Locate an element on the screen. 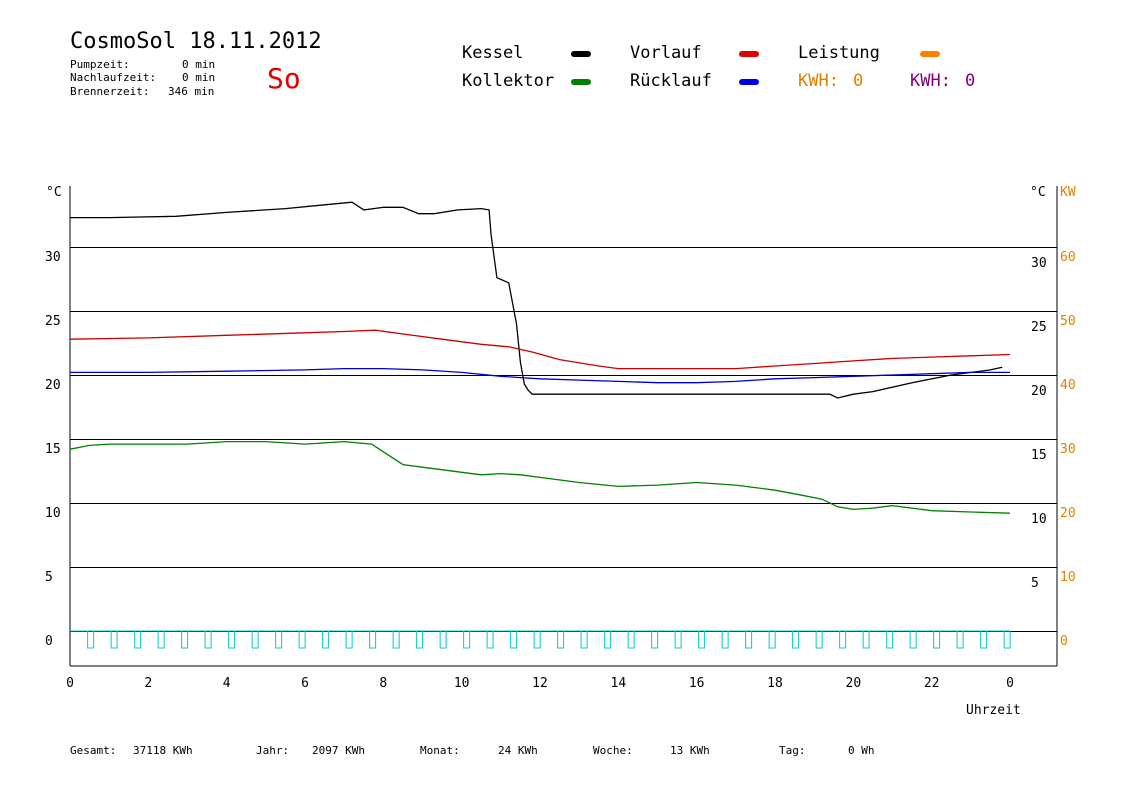 The width and height of the screenshot is (1148, 812). kwh-value-orange: 0 is located at coordinates (858, 81).